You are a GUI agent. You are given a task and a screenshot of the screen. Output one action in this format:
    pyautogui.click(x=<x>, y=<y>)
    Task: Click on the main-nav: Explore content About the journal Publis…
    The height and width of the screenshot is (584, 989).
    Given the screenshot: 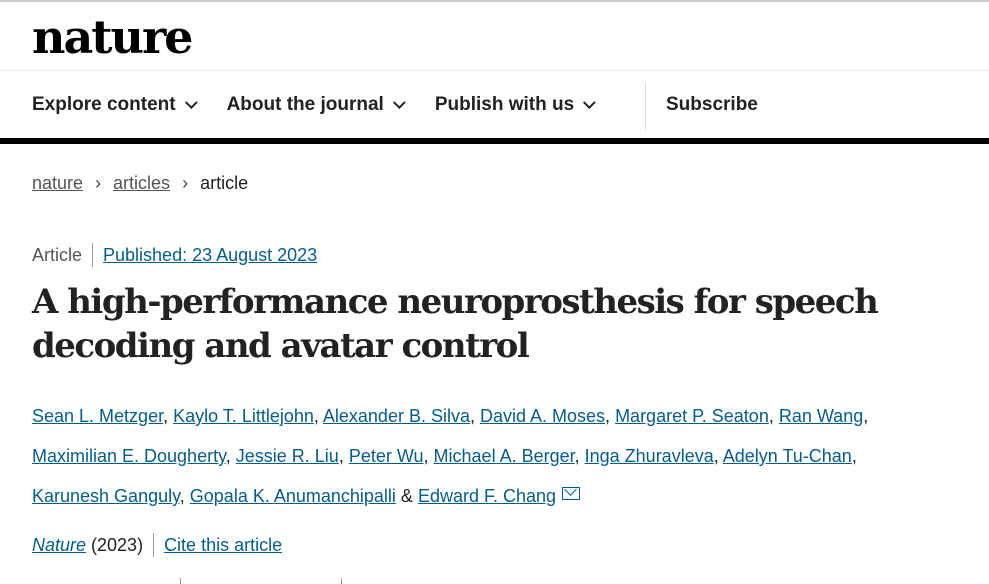 What is the action you would take?
    pyautogui.click(x=328, y=105)
    